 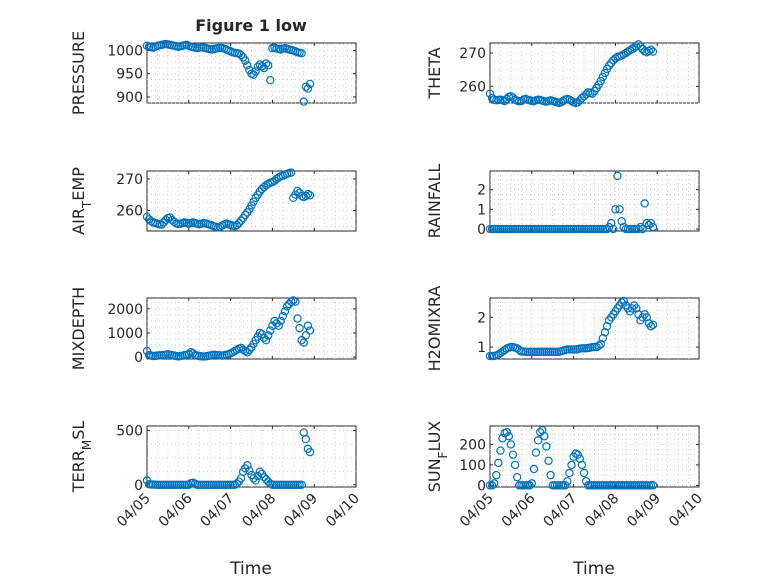 I want to click on y-tick-label: 260, so click(x=129, y=211).